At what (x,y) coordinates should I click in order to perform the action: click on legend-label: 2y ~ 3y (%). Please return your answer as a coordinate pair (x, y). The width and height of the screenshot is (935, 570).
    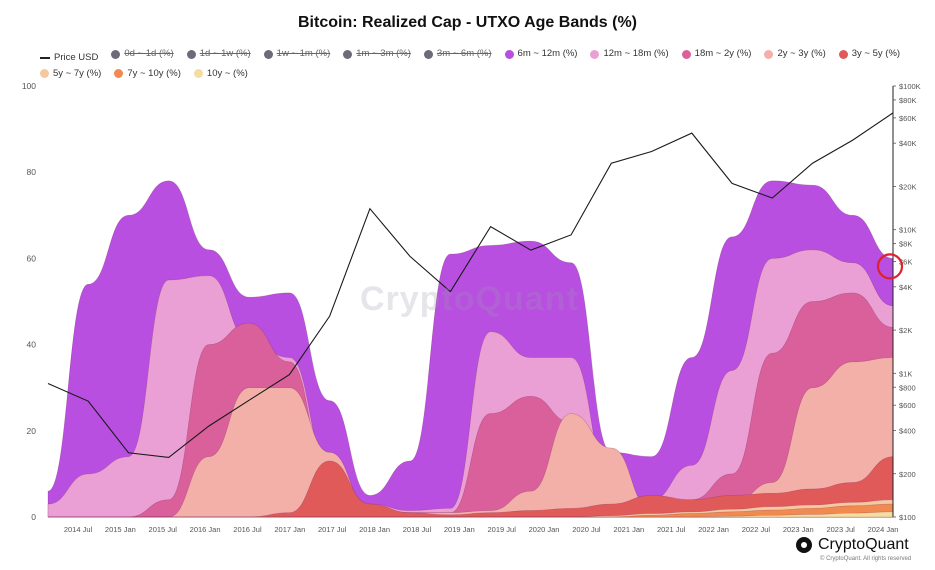
    Looking at the image, I should click on (801, 53).